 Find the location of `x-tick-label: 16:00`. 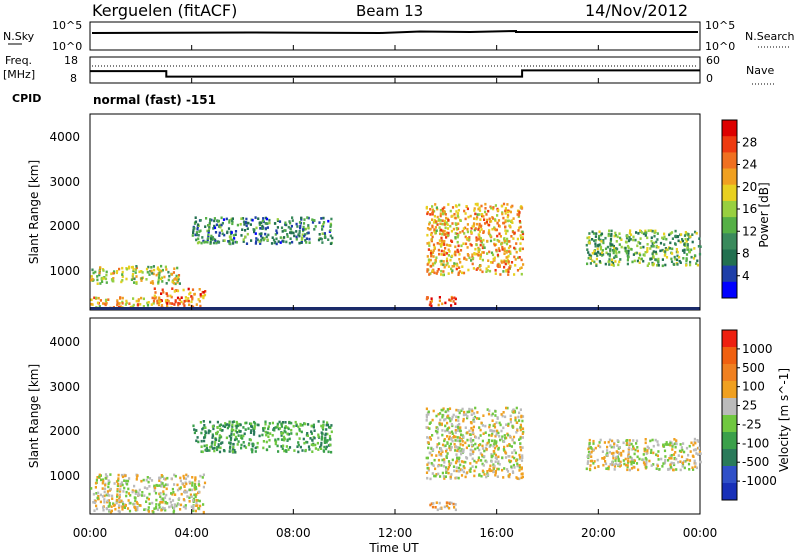

x-tick-label: 16:00 is located at coordinates (496, 533).